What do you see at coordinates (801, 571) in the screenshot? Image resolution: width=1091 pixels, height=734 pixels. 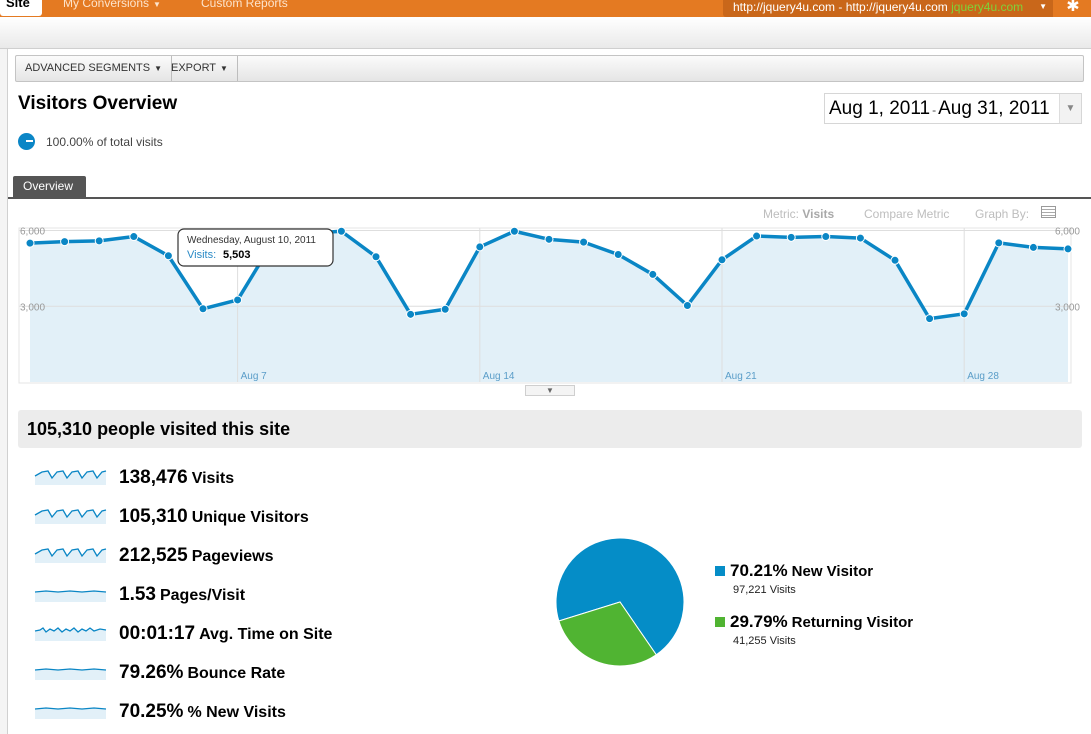 I see `legend-text: 70.21% New Visitor` at bounding box center [801, 571].